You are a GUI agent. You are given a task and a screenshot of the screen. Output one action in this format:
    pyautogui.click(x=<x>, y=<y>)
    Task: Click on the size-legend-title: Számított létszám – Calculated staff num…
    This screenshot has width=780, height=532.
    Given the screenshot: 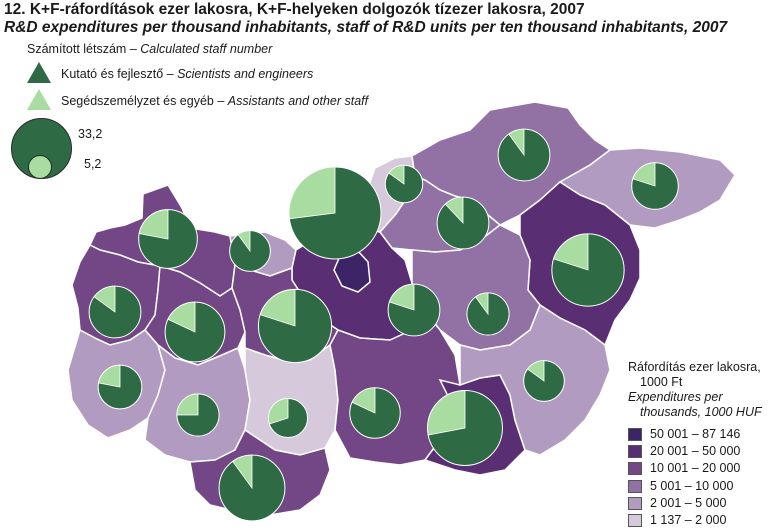 What is the action you would take?
    pyautogui.click(x=150, y=49)
    